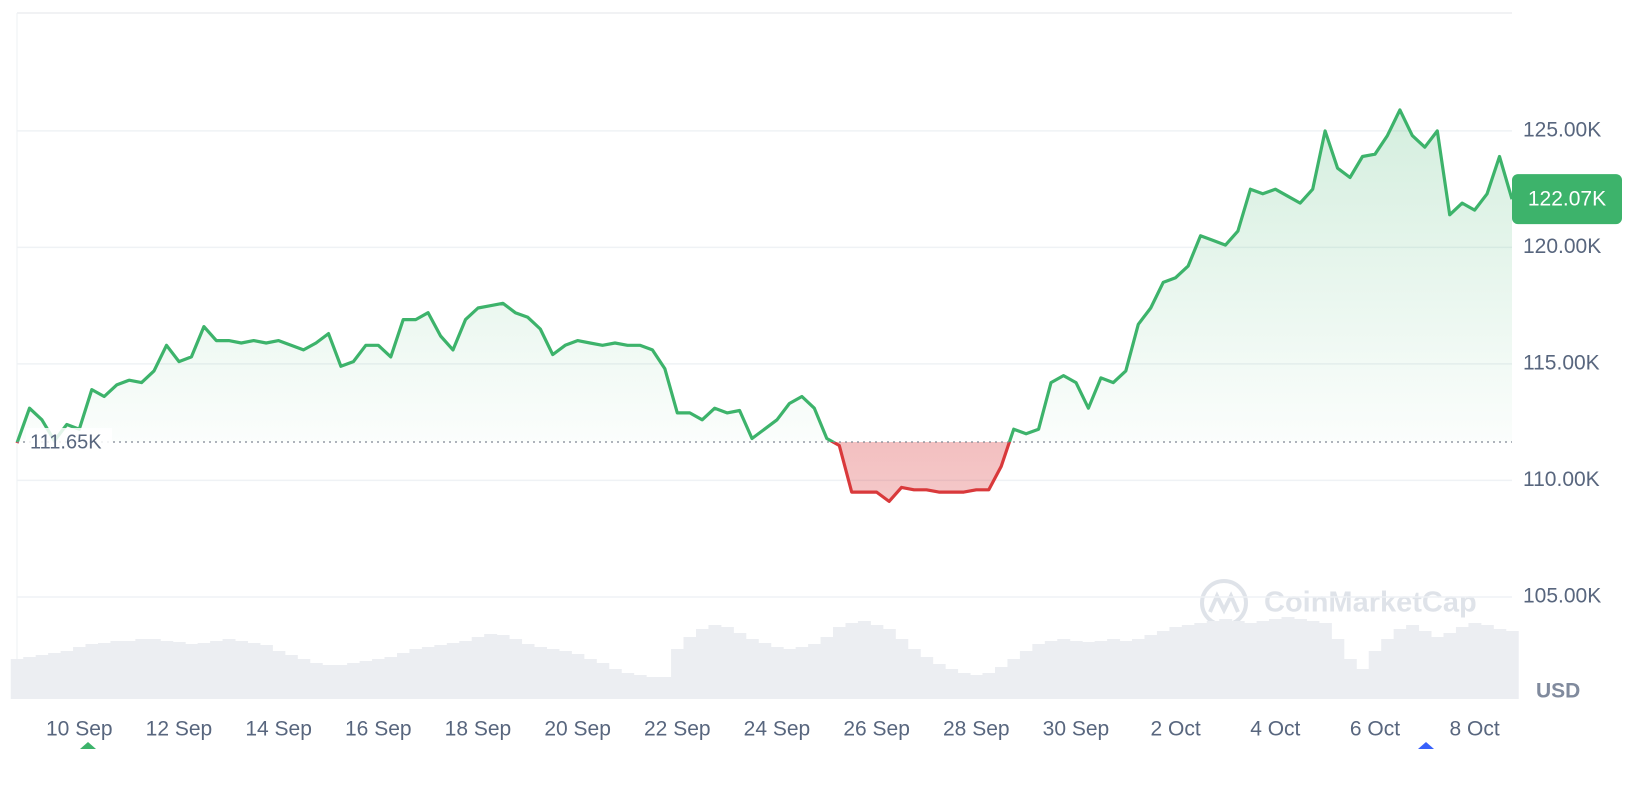 The image size is (1641, 789). What do you see at coordinates (69, 441) in the screenshot?
I see `baseline-tag-bg` at bounding box center [69, 441].